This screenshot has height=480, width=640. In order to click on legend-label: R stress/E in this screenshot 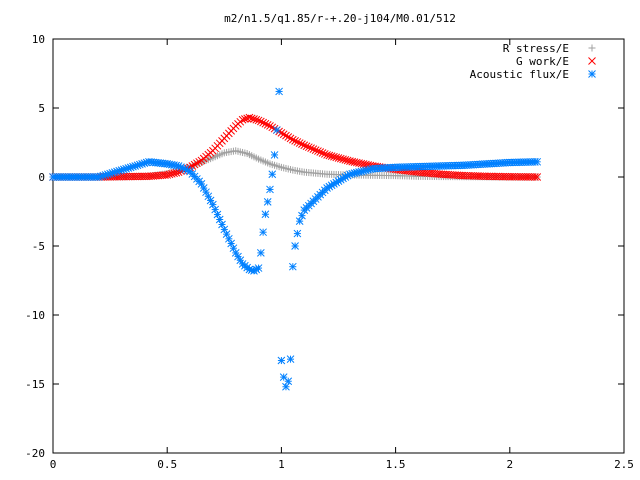, I will do `click(536, 48)`.